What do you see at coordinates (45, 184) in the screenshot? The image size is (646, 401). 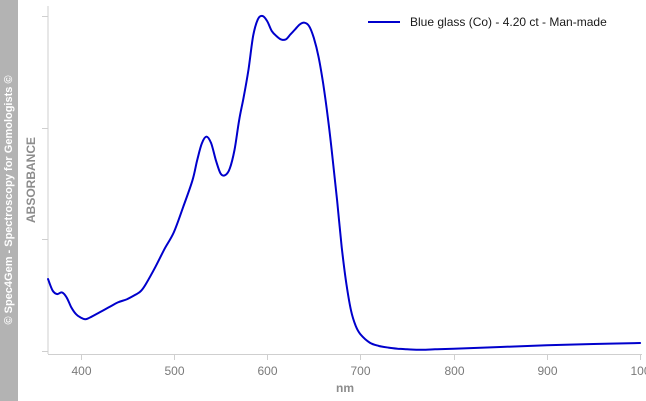 I see `y-tick-group` at bounding box center [45, 184].